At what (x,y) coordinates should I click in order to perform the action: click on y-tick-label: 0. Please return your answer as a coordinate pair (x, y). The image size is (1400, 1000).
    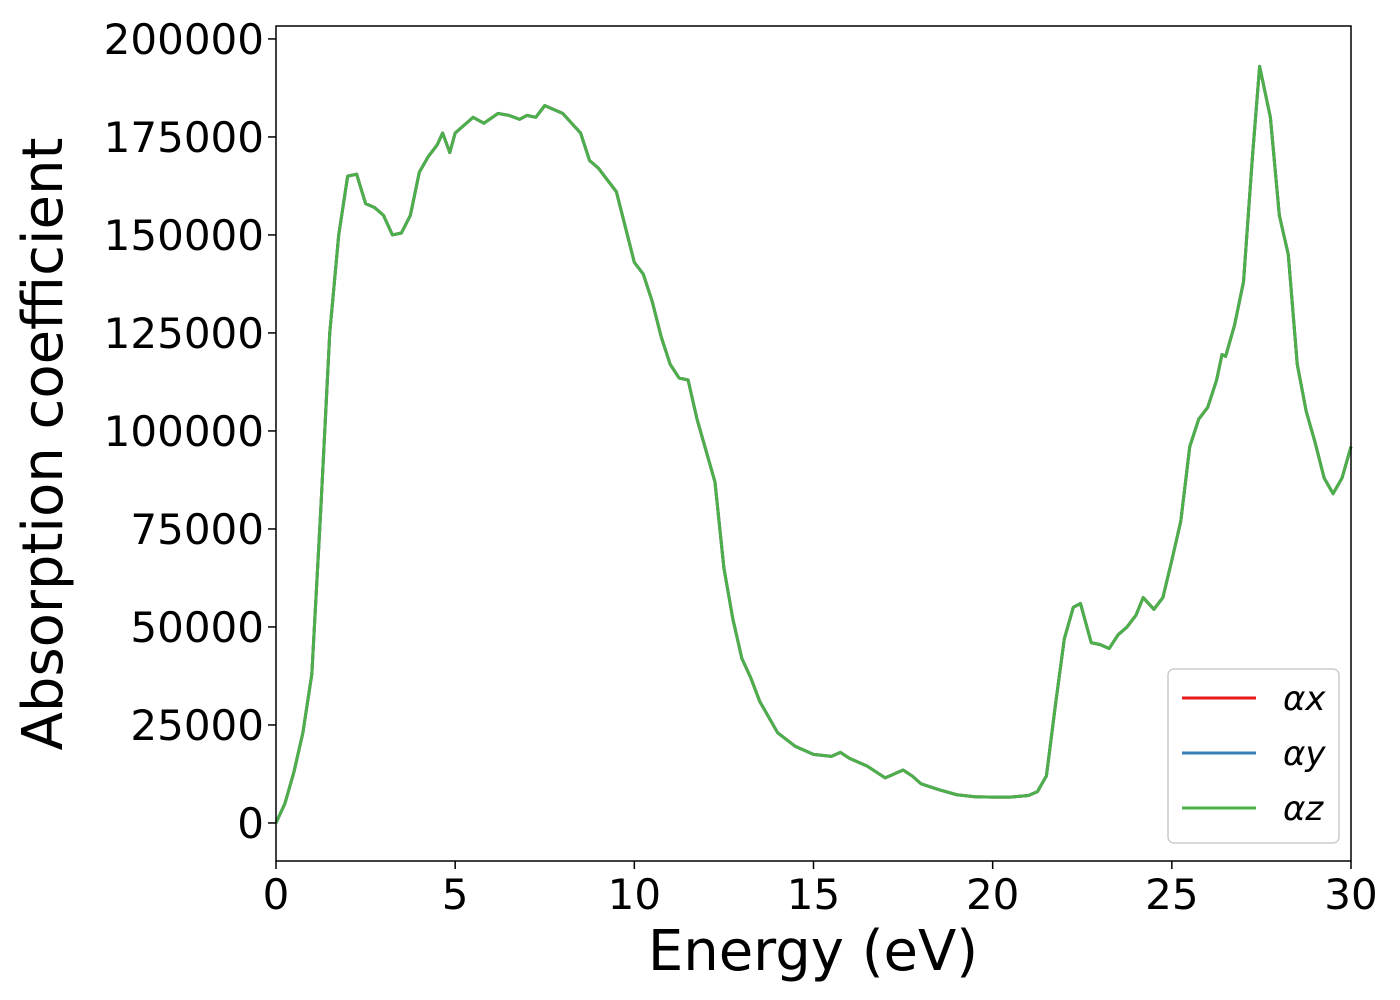
    Looking at the image, I should click on (250, 823).